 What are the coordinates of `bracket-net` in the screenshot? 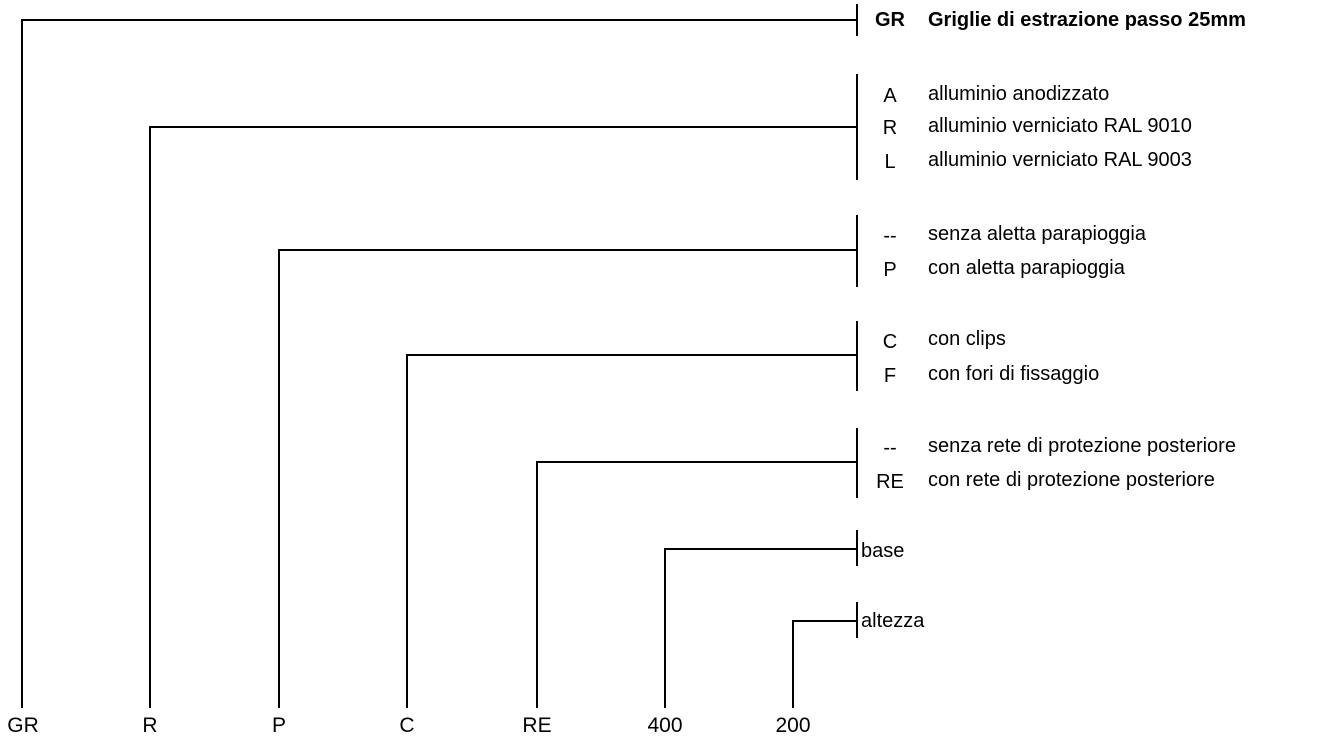 It's located at (857, 463).